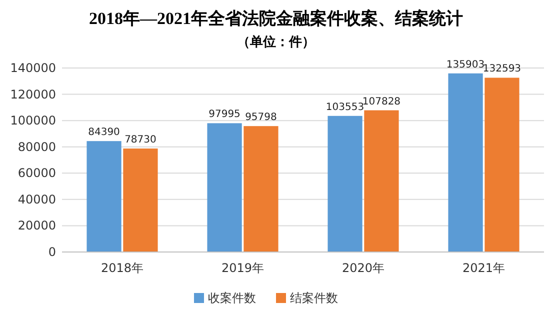 The image size is (552, 320). What do you see at coordinates (465, 64) in the screenshot?
I see `data-label: 135903` at bounding box center [465, 64].